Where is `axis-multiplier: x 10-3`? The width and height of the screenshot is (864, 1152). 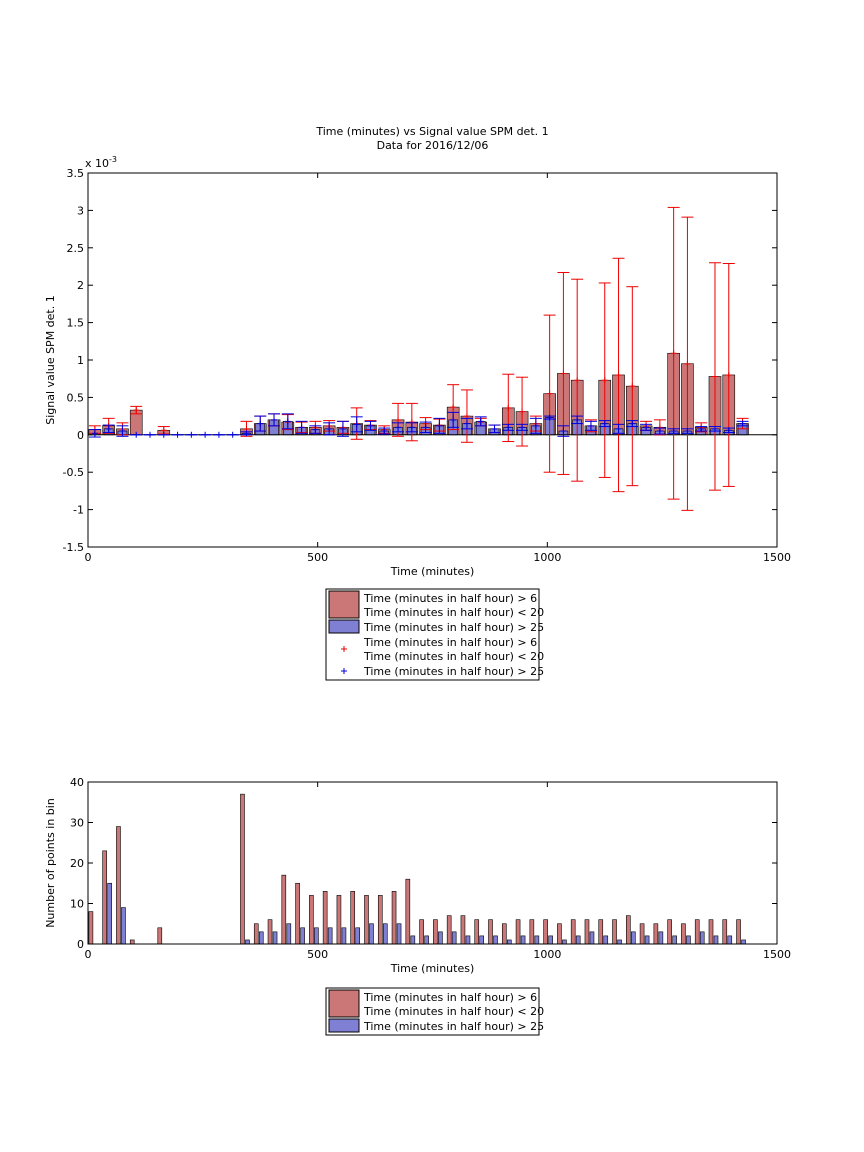
axis-multiplier: x 10-3 is located at coordinates (101, 162).